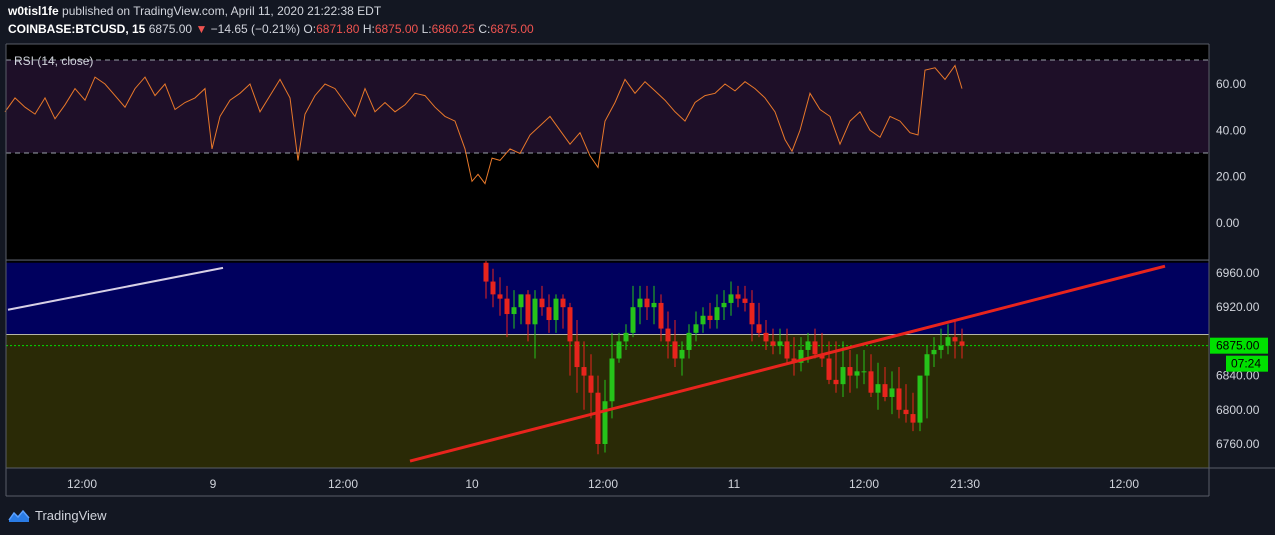 The width and height of the screenshot is (1275, 535). Describe the element at coordinates (1238, 376) in the screenshot. I see `price-tick-label: 6840.00` at that location.